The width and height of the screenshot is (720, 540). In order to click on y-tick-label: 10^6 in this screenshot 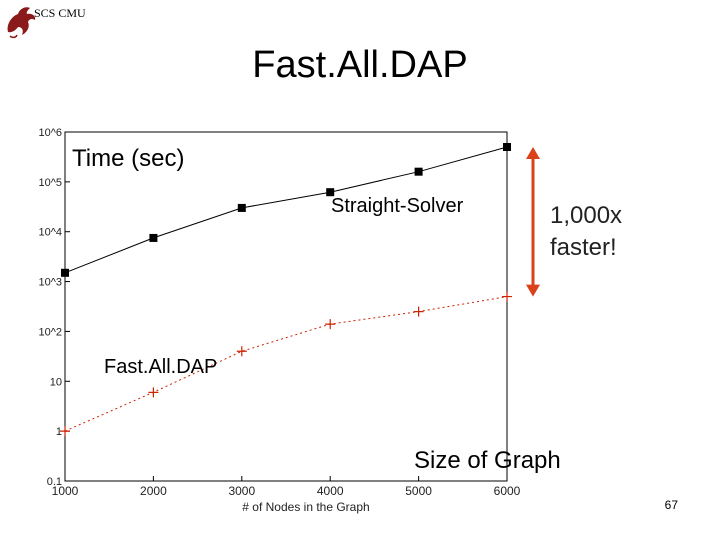, I will do `click(50, 133)`.